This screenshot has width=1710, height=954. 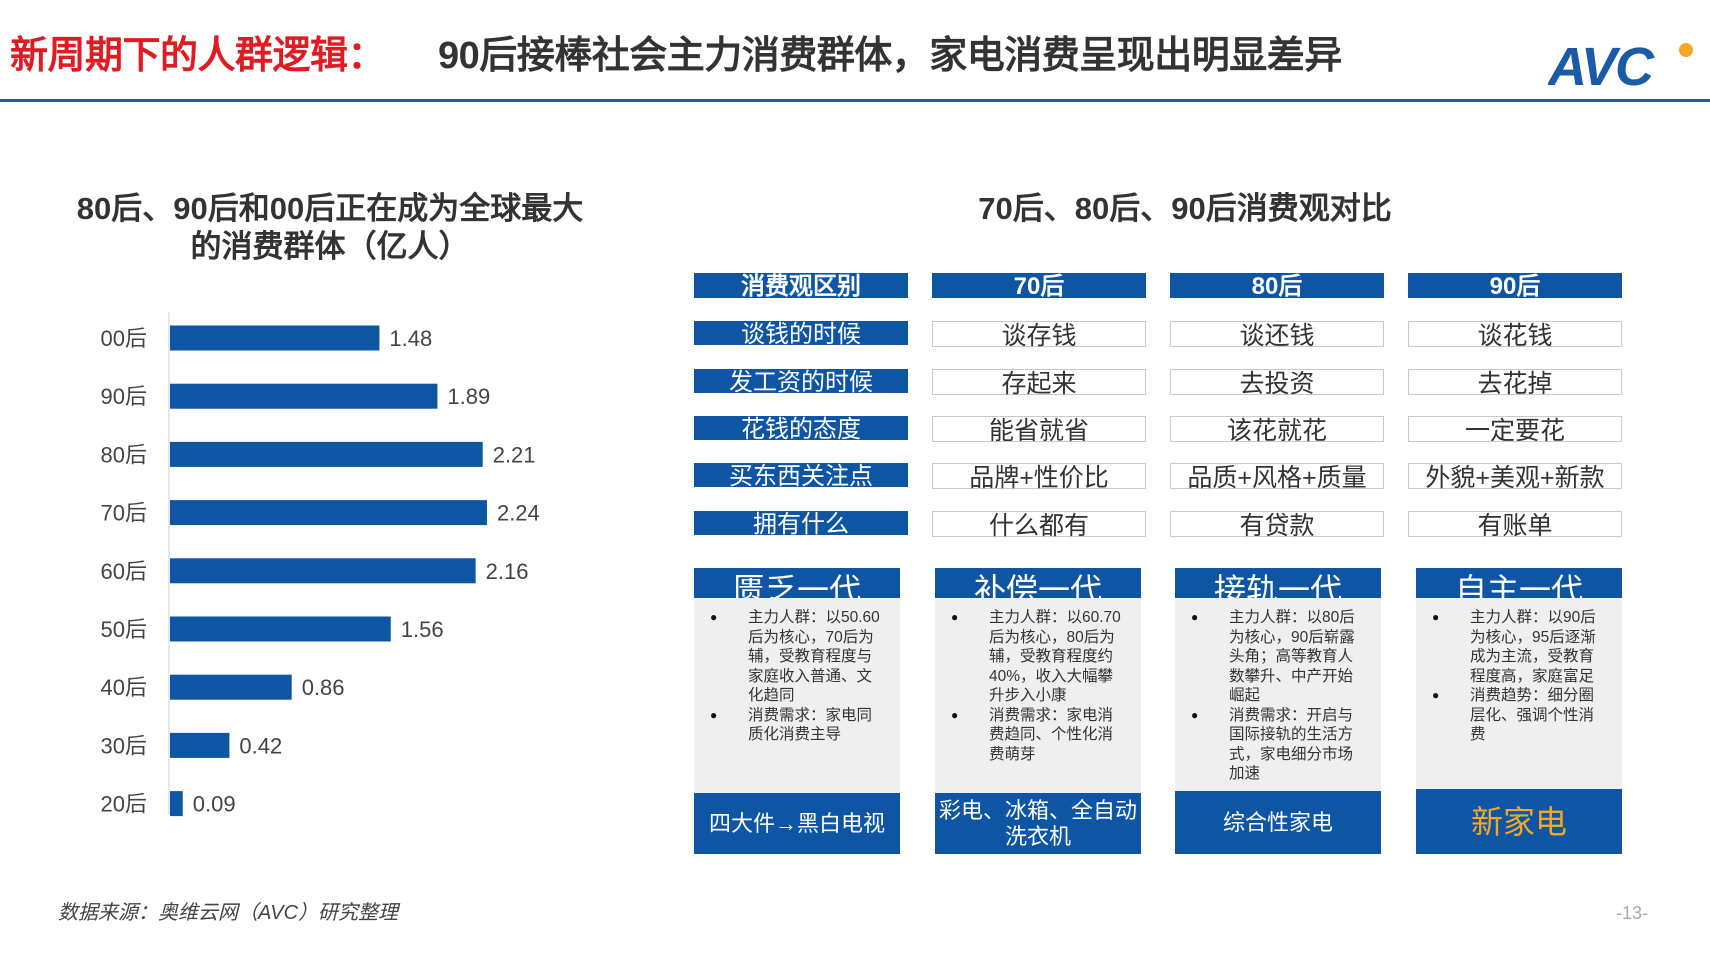 What do you see at coordinates (1277, 477) in the screenshot?
I see `table-cell: 品质+风格+质量` at bounding box center [1277, 477].